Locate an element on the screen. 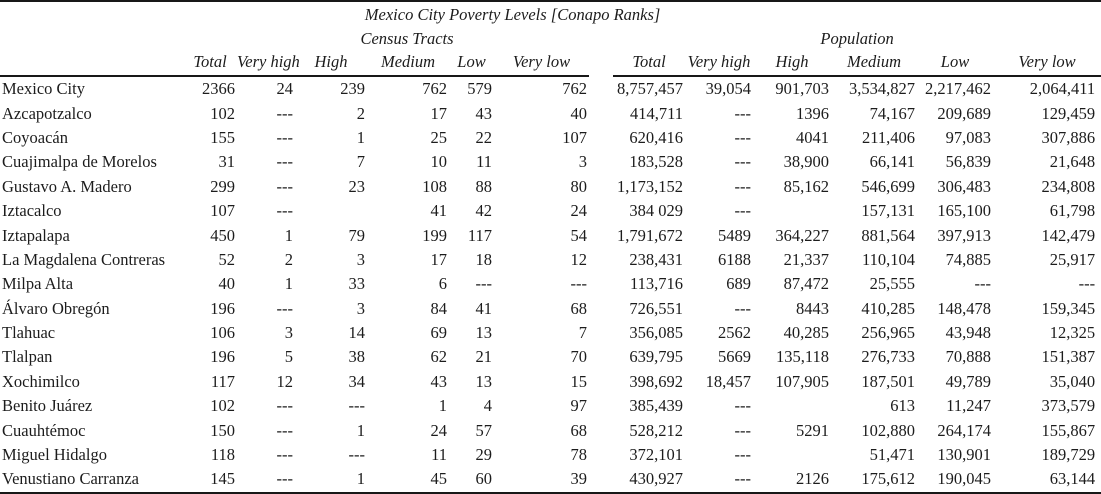 The height and width of the screenshot is (494, 1101). census-tracts-cell: 60 is located at coordinates (484, 479).